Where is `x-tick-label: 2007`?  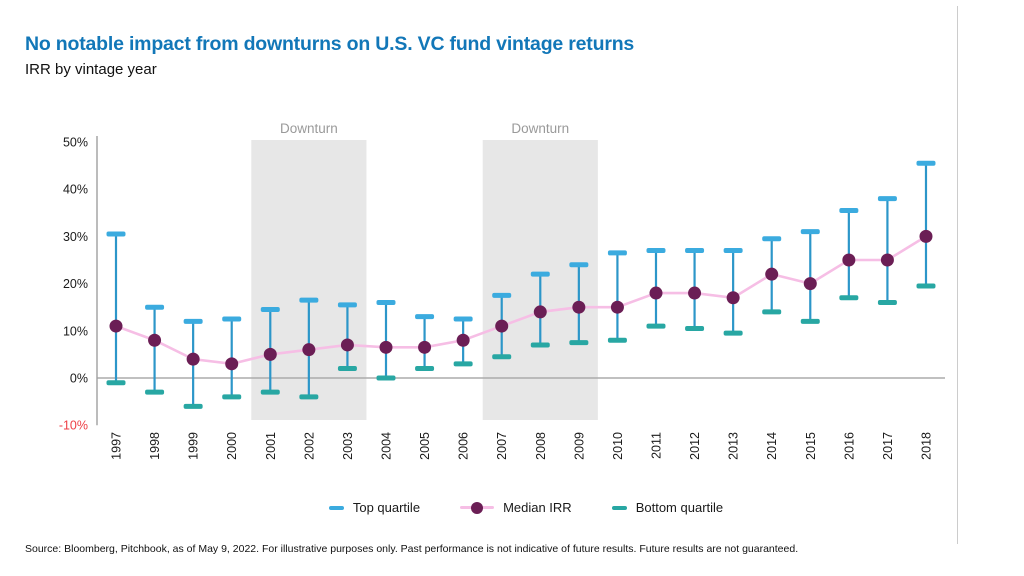 x-tick-label: 2007 is located at coordinates (502, 446).